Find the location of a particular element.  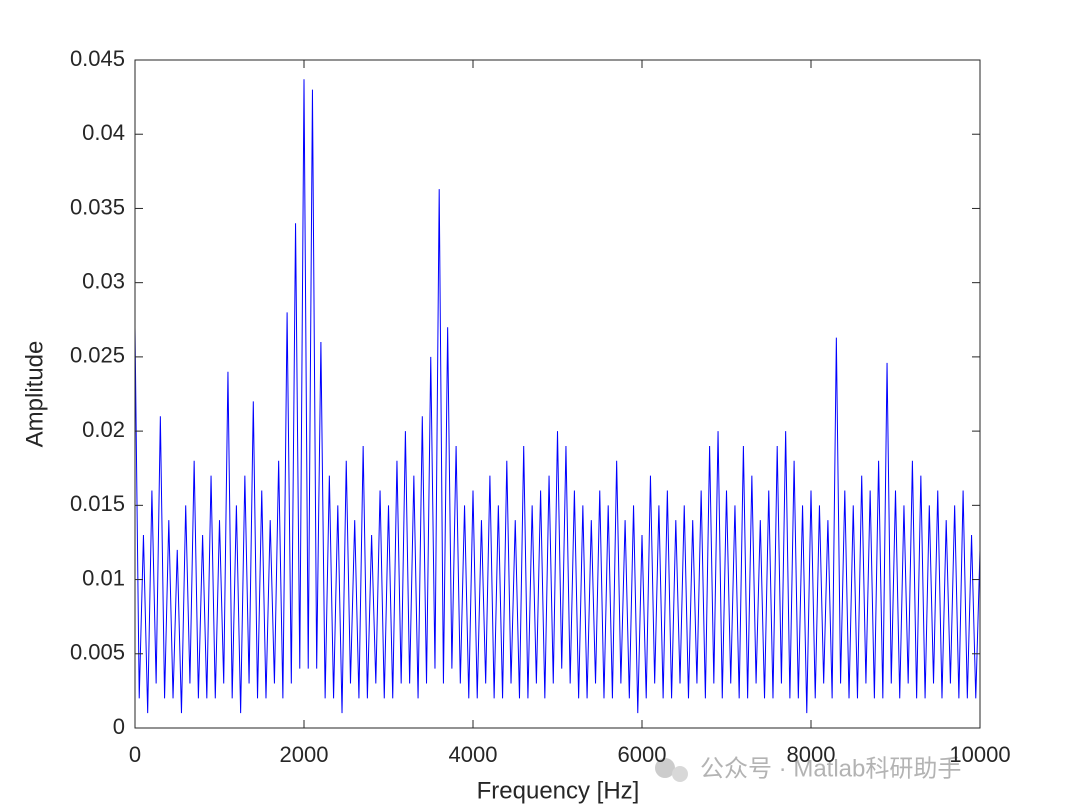

watermark: 公众号 · Matlab科研助手 is located at coordinates (808, 768).